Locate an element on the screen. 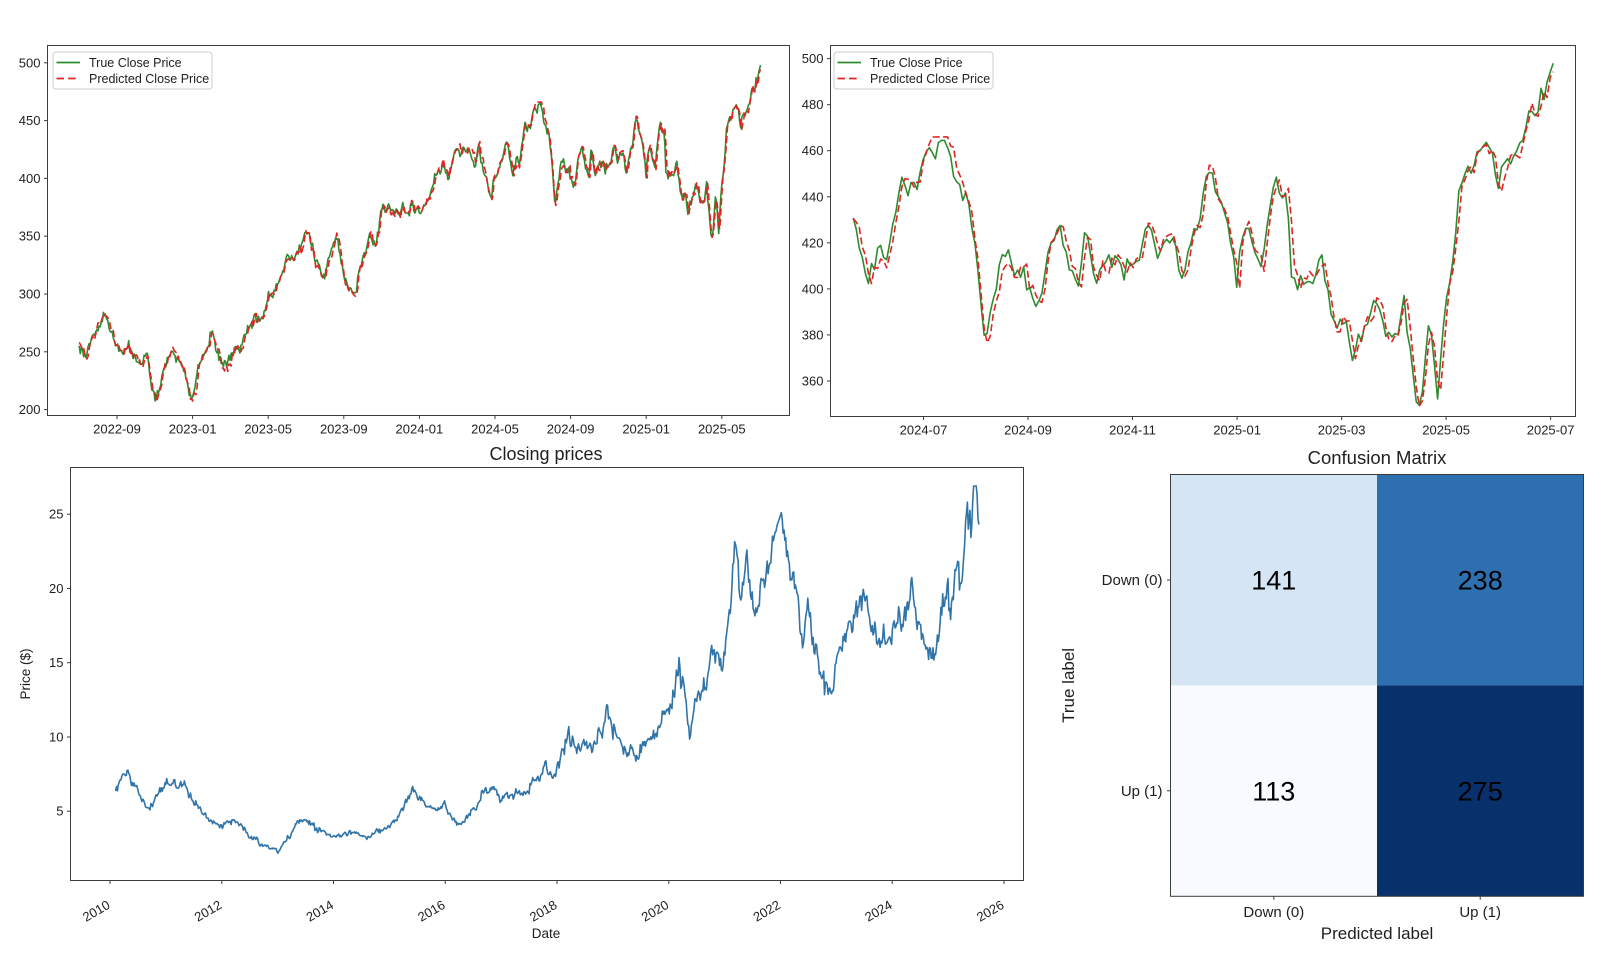 Image resolution: width=1602 pixels, height=959 pixels. svg-text: 450 is located at coordinates (30, 120).